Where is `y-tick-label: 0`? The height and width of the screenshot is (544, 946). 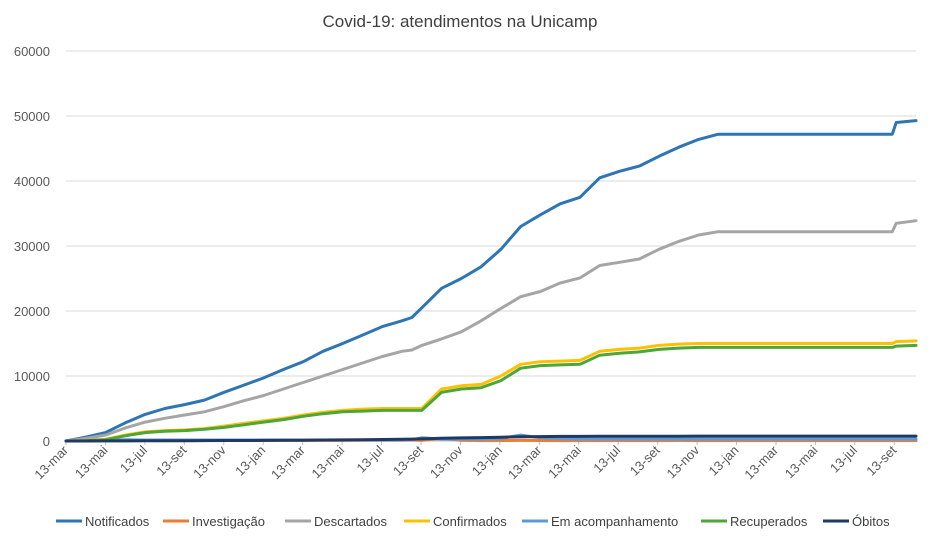 y-tick-label: 0 is located at coordinates (46, 441).